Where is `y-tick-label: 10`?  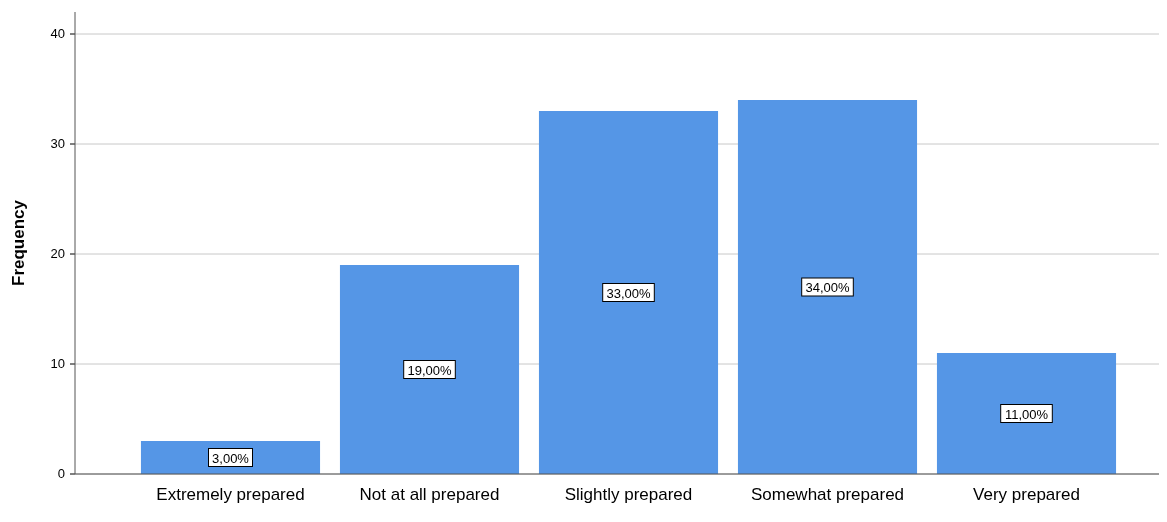 y-tick-label: 10 is located at coordinates (57, 363).